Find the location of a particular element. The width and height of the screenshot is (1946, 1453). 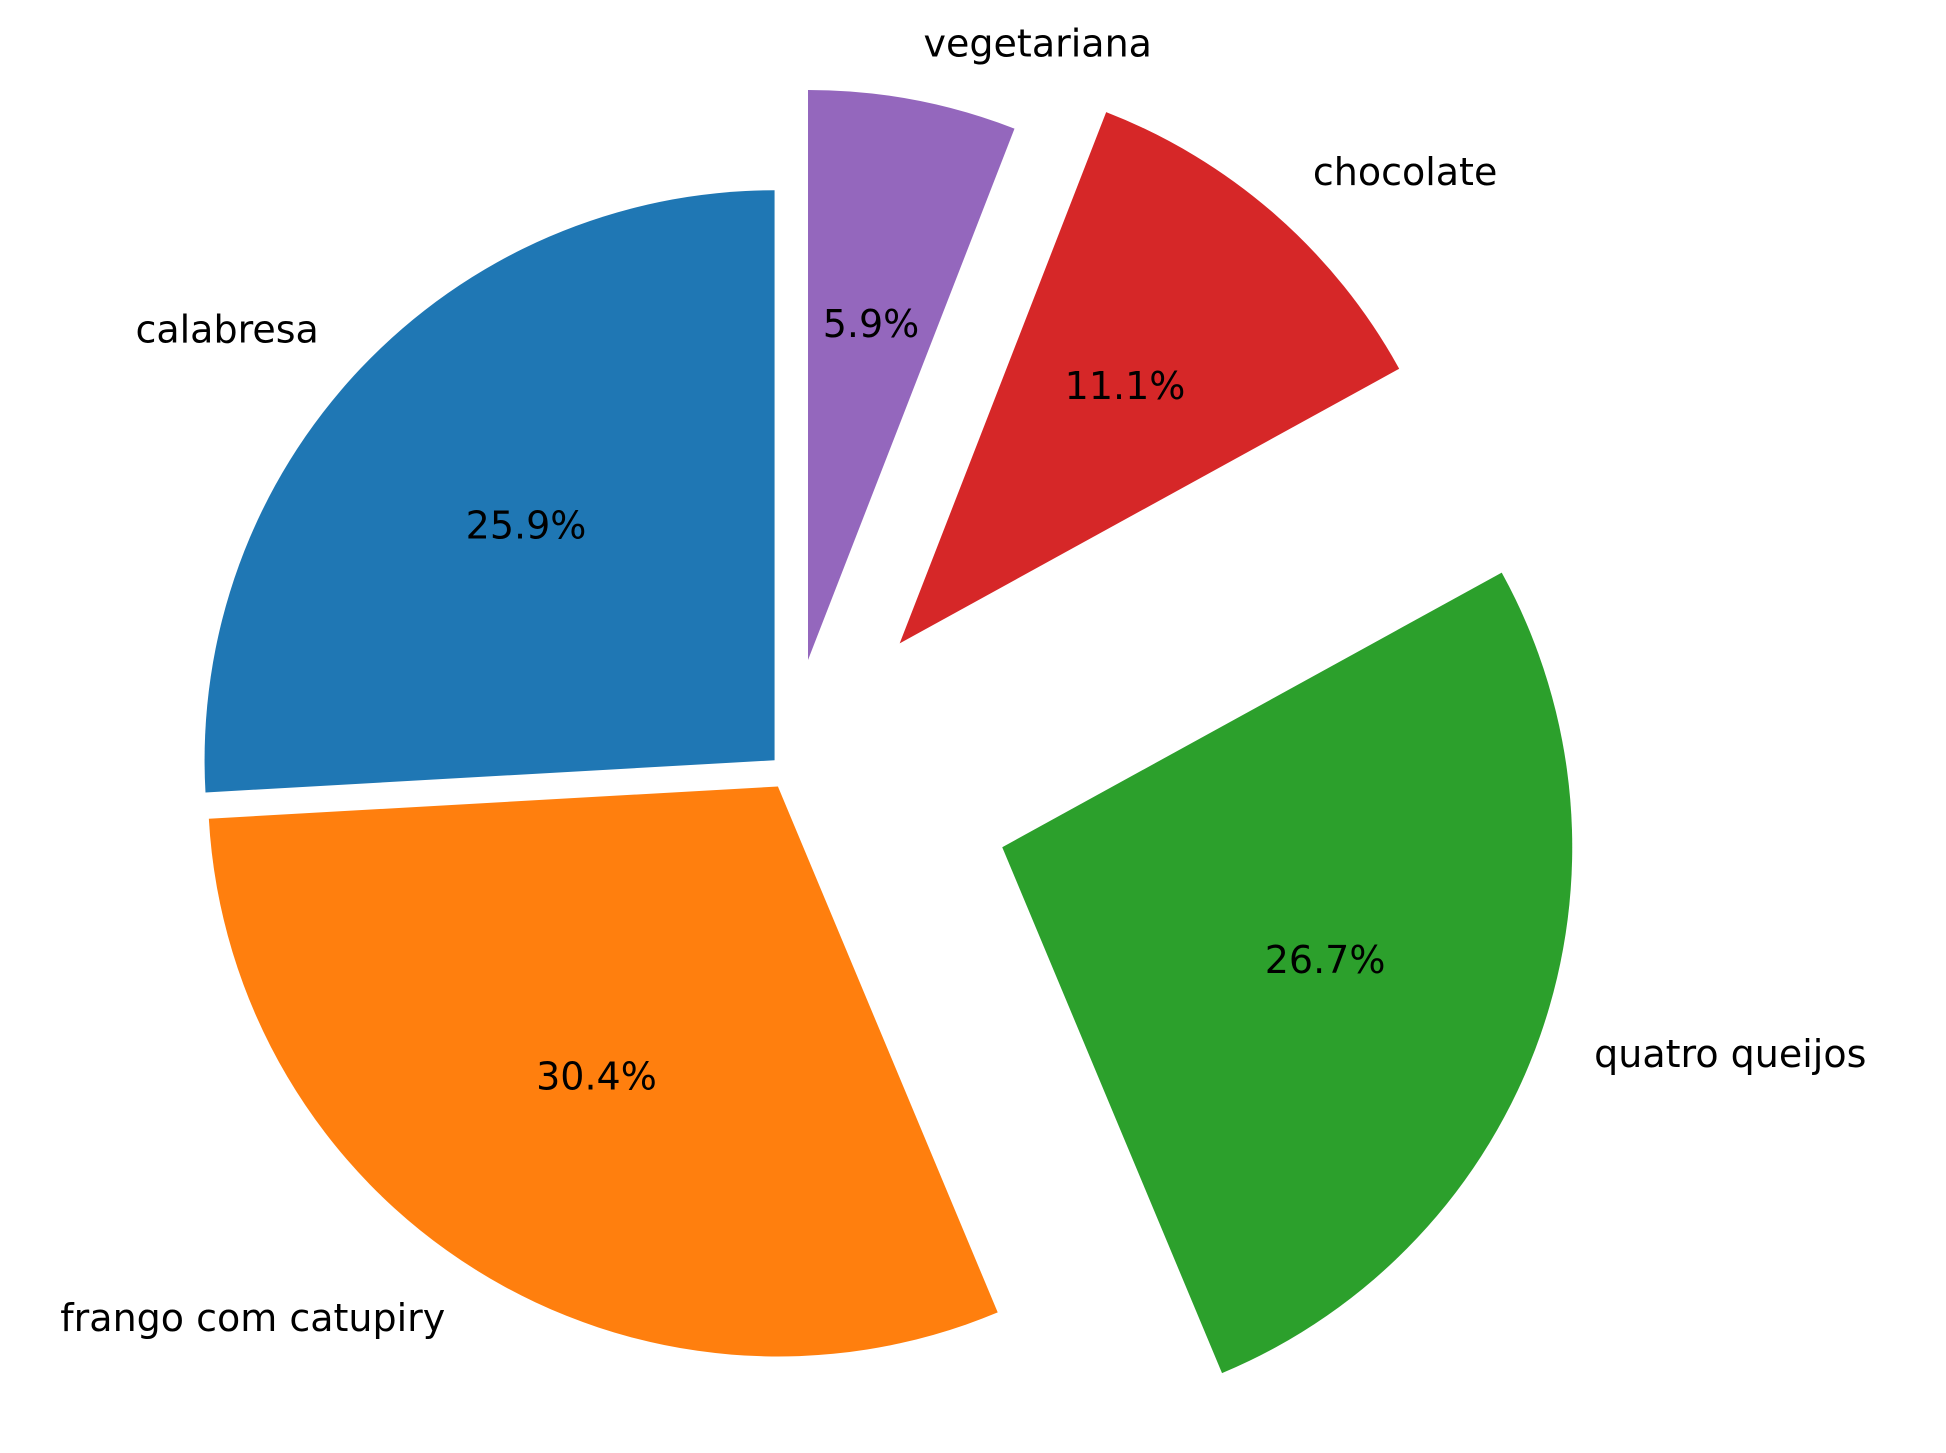

pie-slice-vegetariana is located at coordinates (911, 374).